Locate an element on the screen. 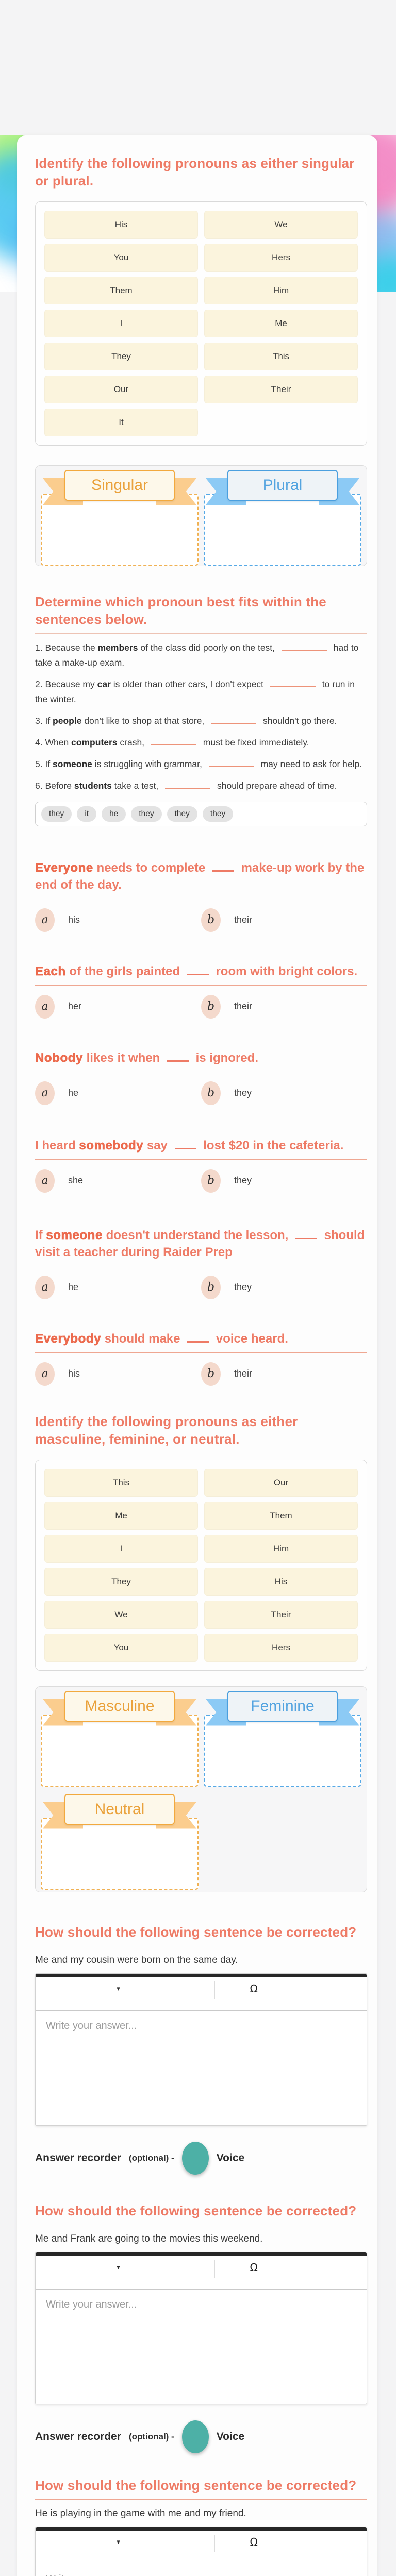  plural-ribbon: Plural is located at coordinates (282, 487).